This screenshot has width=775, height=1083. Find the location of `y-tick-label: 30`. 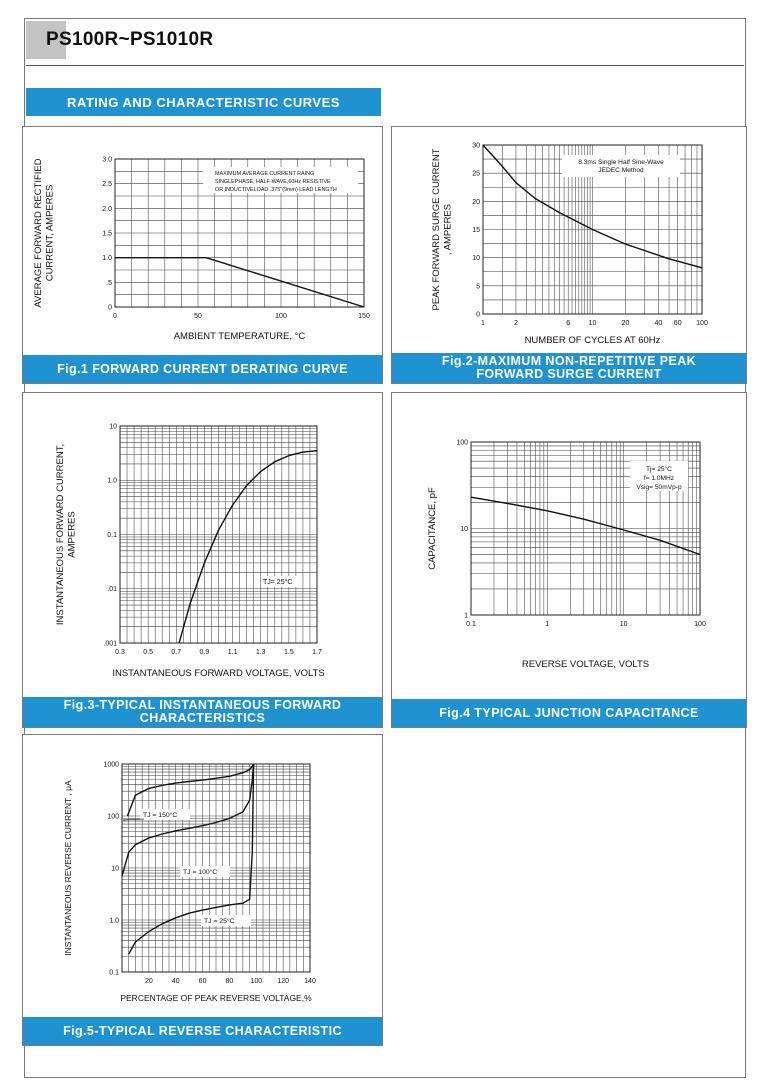

y-tick-label: 30 is located at coordinates (476, 145).